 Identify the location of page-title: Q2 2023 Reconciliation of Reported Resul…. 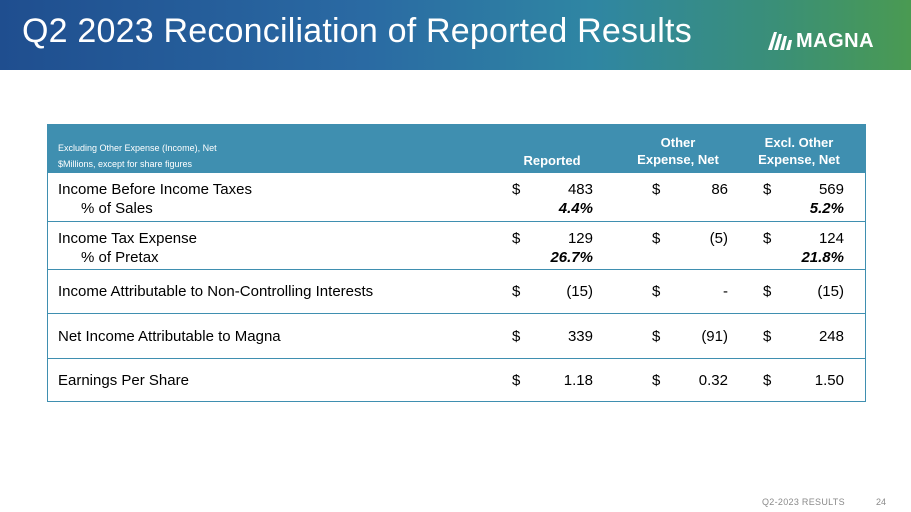
(357, 31).